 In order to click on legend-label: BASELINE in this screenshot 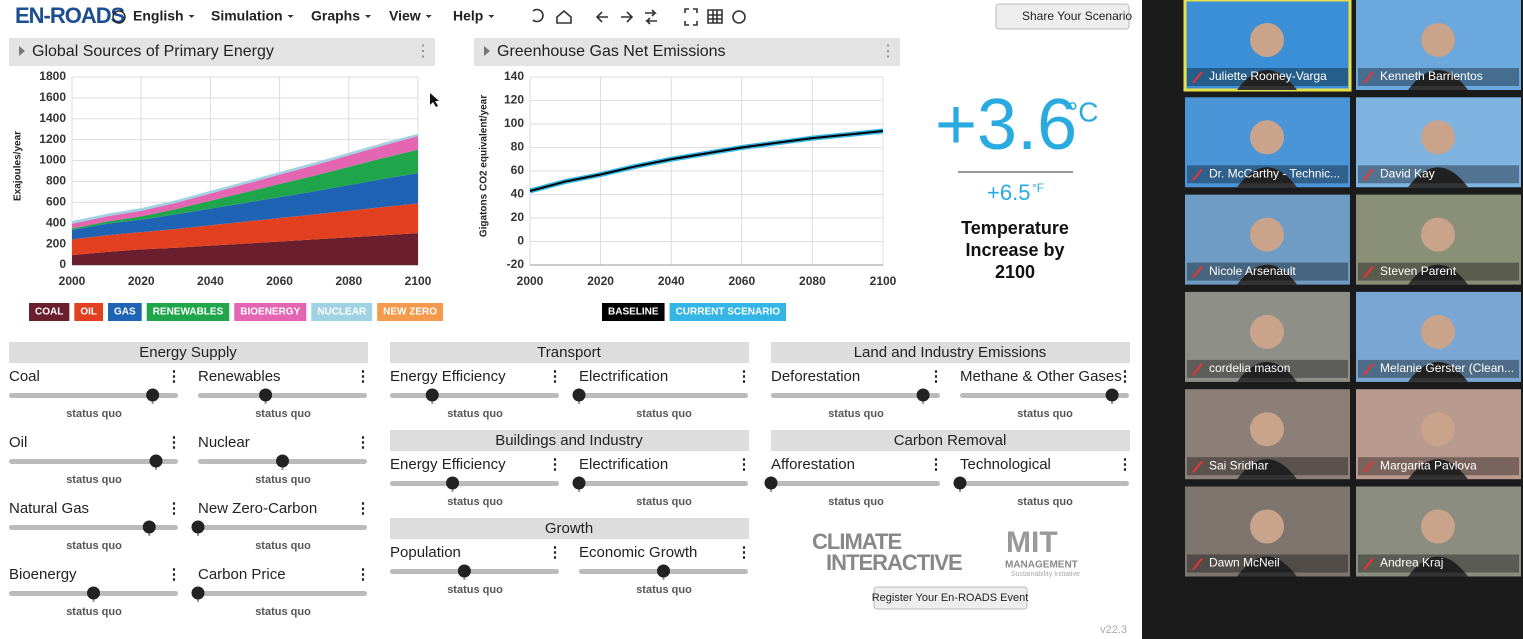, I will do `click(633, 312)`.